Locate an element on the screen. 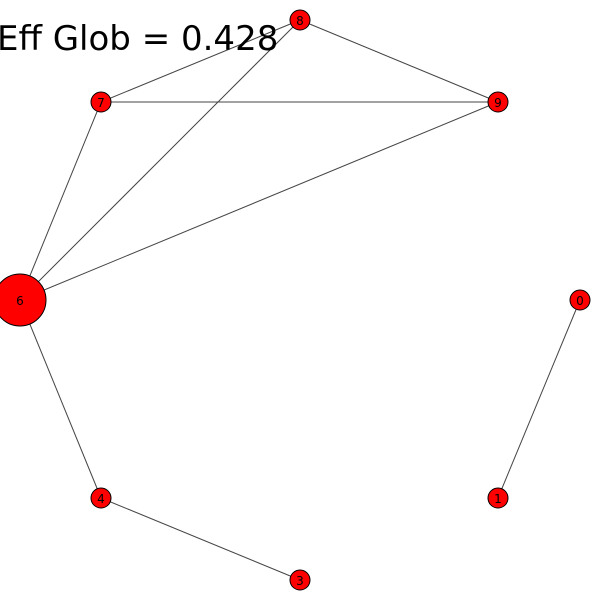 The height and width of the screenshot is (600, 600). node-8: 8 is located at coordinates (300, 20).